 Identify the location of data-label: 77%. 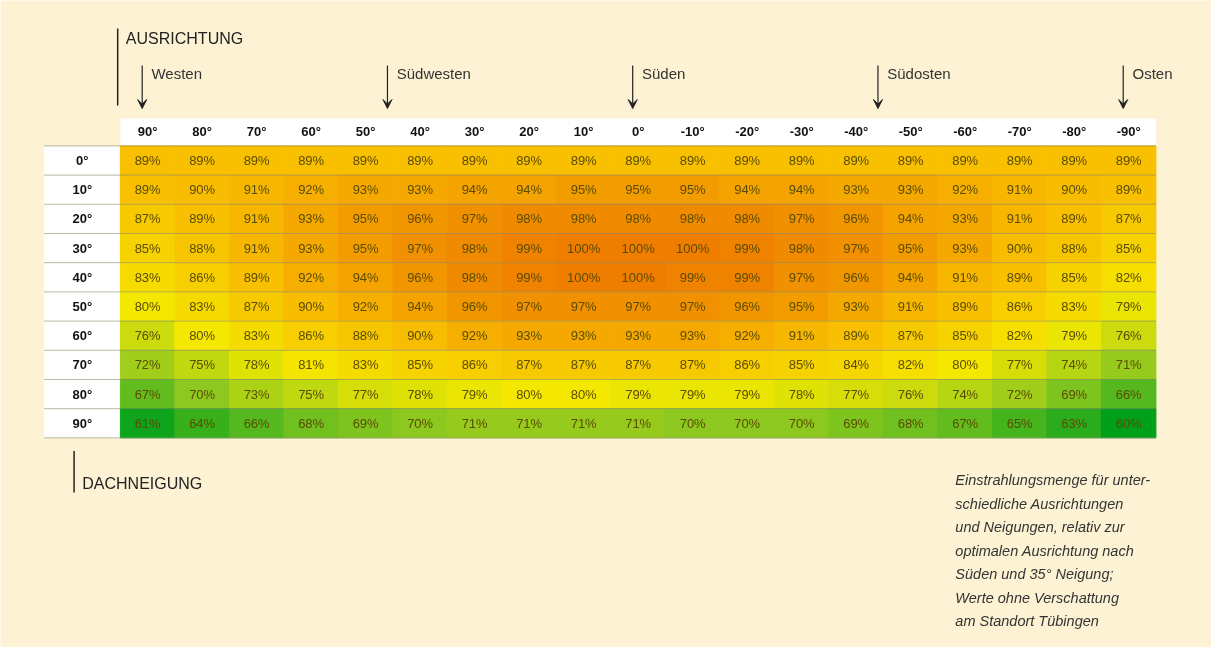
(1020, 365).